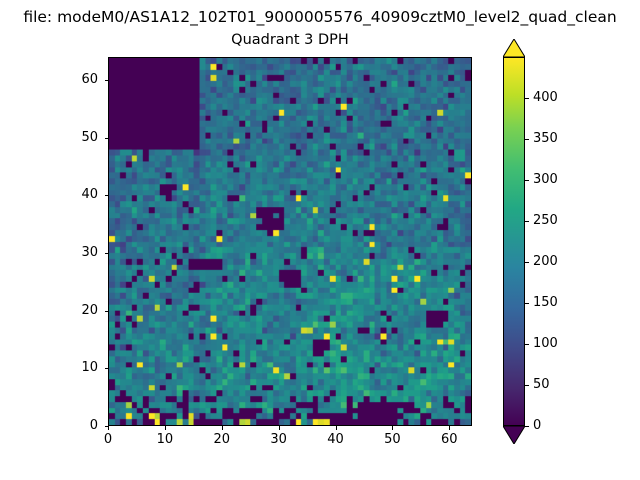 The width and height of the screenshot is (640, 480). What do you see at coordinates (545, 179) in the screenshot?
I see `colorbar-tick-label: 300` at bounding box center [545, 179].